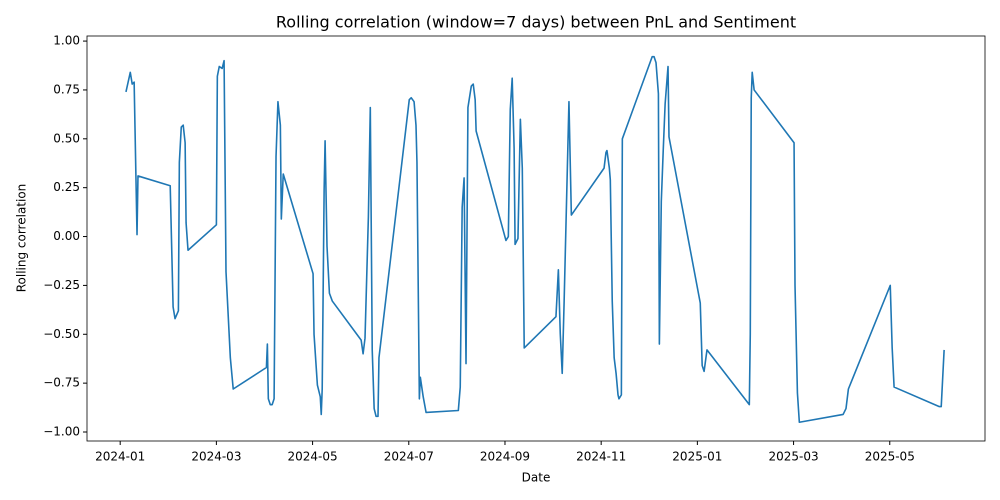 This screenshot has height=500, width=1000. Describe the element at coordinates (66, 89) in the screenshot. I see `y-tick-label: 0.75` at that location.